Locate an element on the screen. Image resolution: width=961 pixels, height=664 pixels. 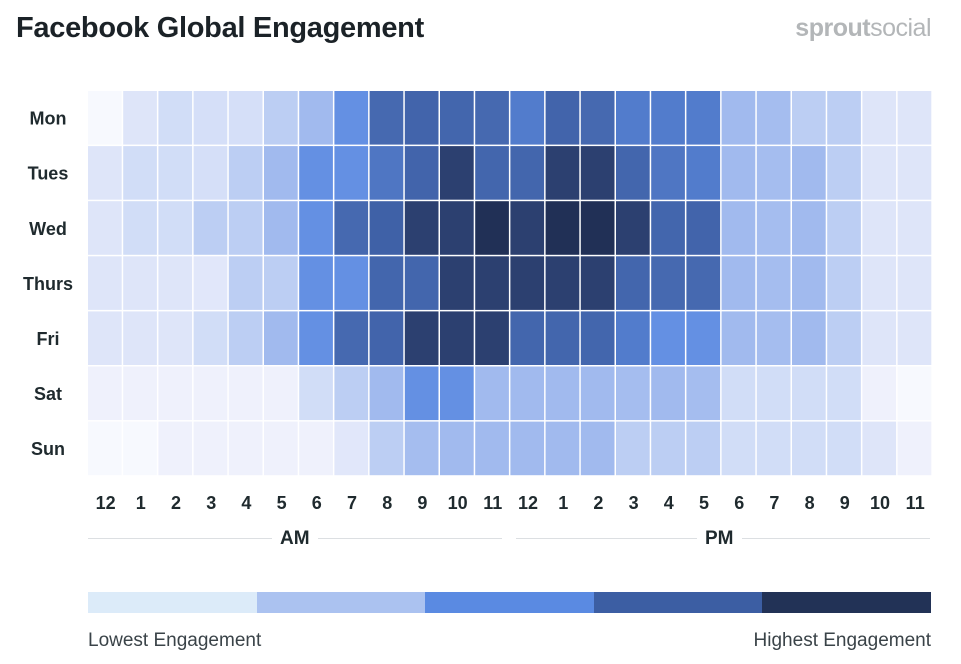
hour-label-5: 5 is located at coordinates (282, 503).